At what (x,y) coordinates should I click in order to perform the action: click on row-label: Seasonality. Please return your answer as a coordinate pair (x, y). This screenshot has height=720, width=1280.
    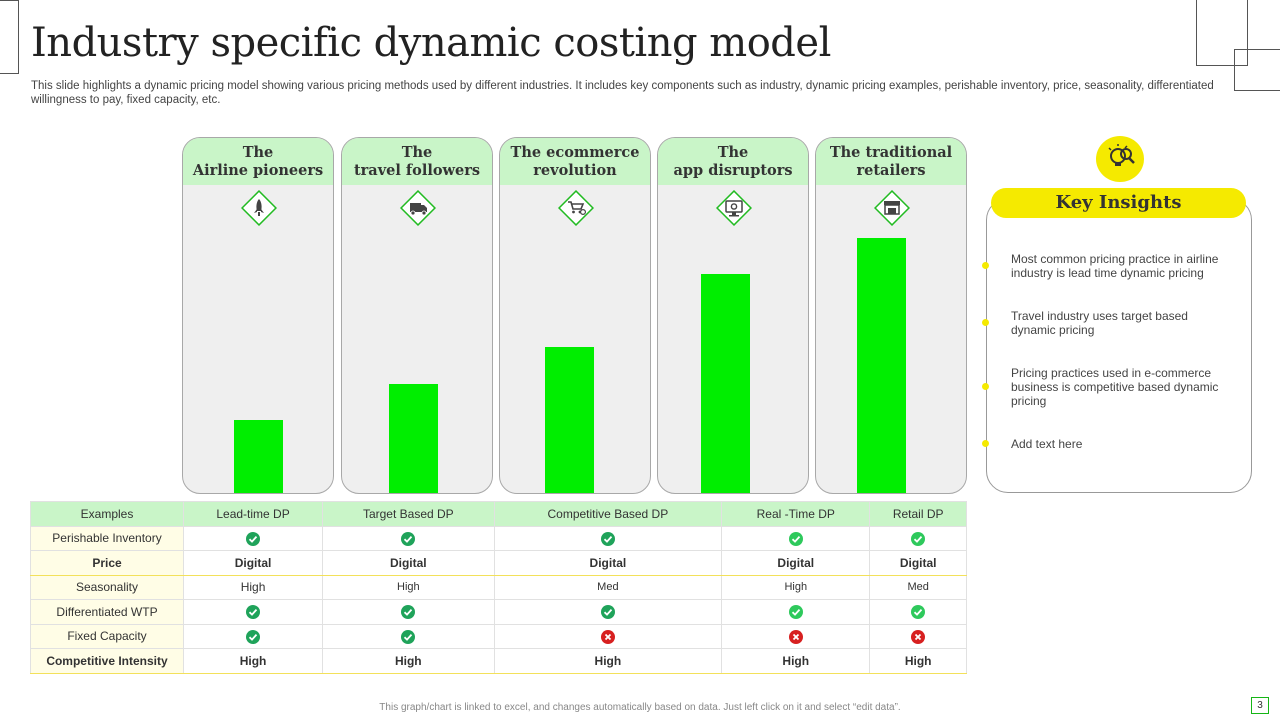
    Looking at the image, I should click on (107, 587).